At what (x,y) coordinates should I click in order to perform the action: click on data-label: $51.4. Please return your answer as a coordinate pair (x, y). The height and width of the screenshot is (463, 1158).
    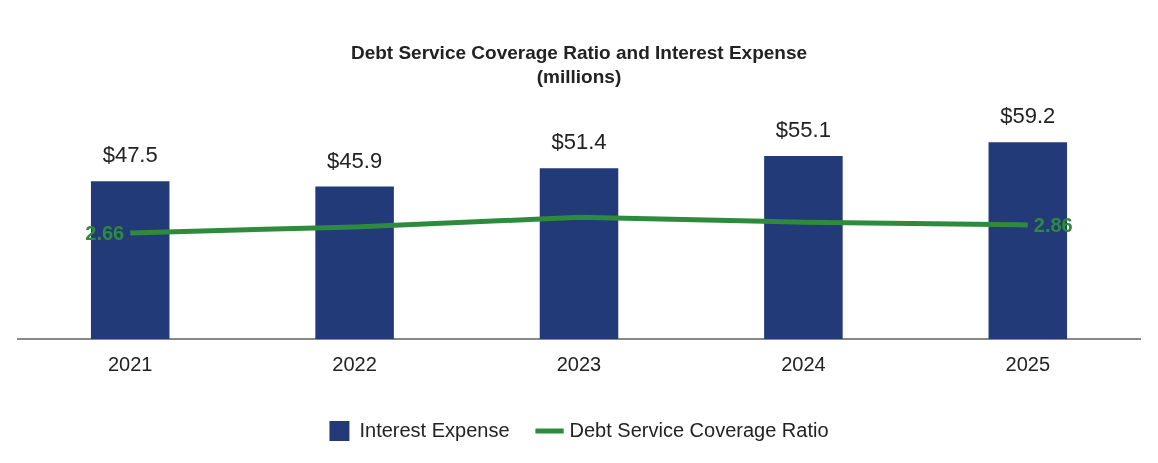
    Looking at the image, I should click on (579, 142).